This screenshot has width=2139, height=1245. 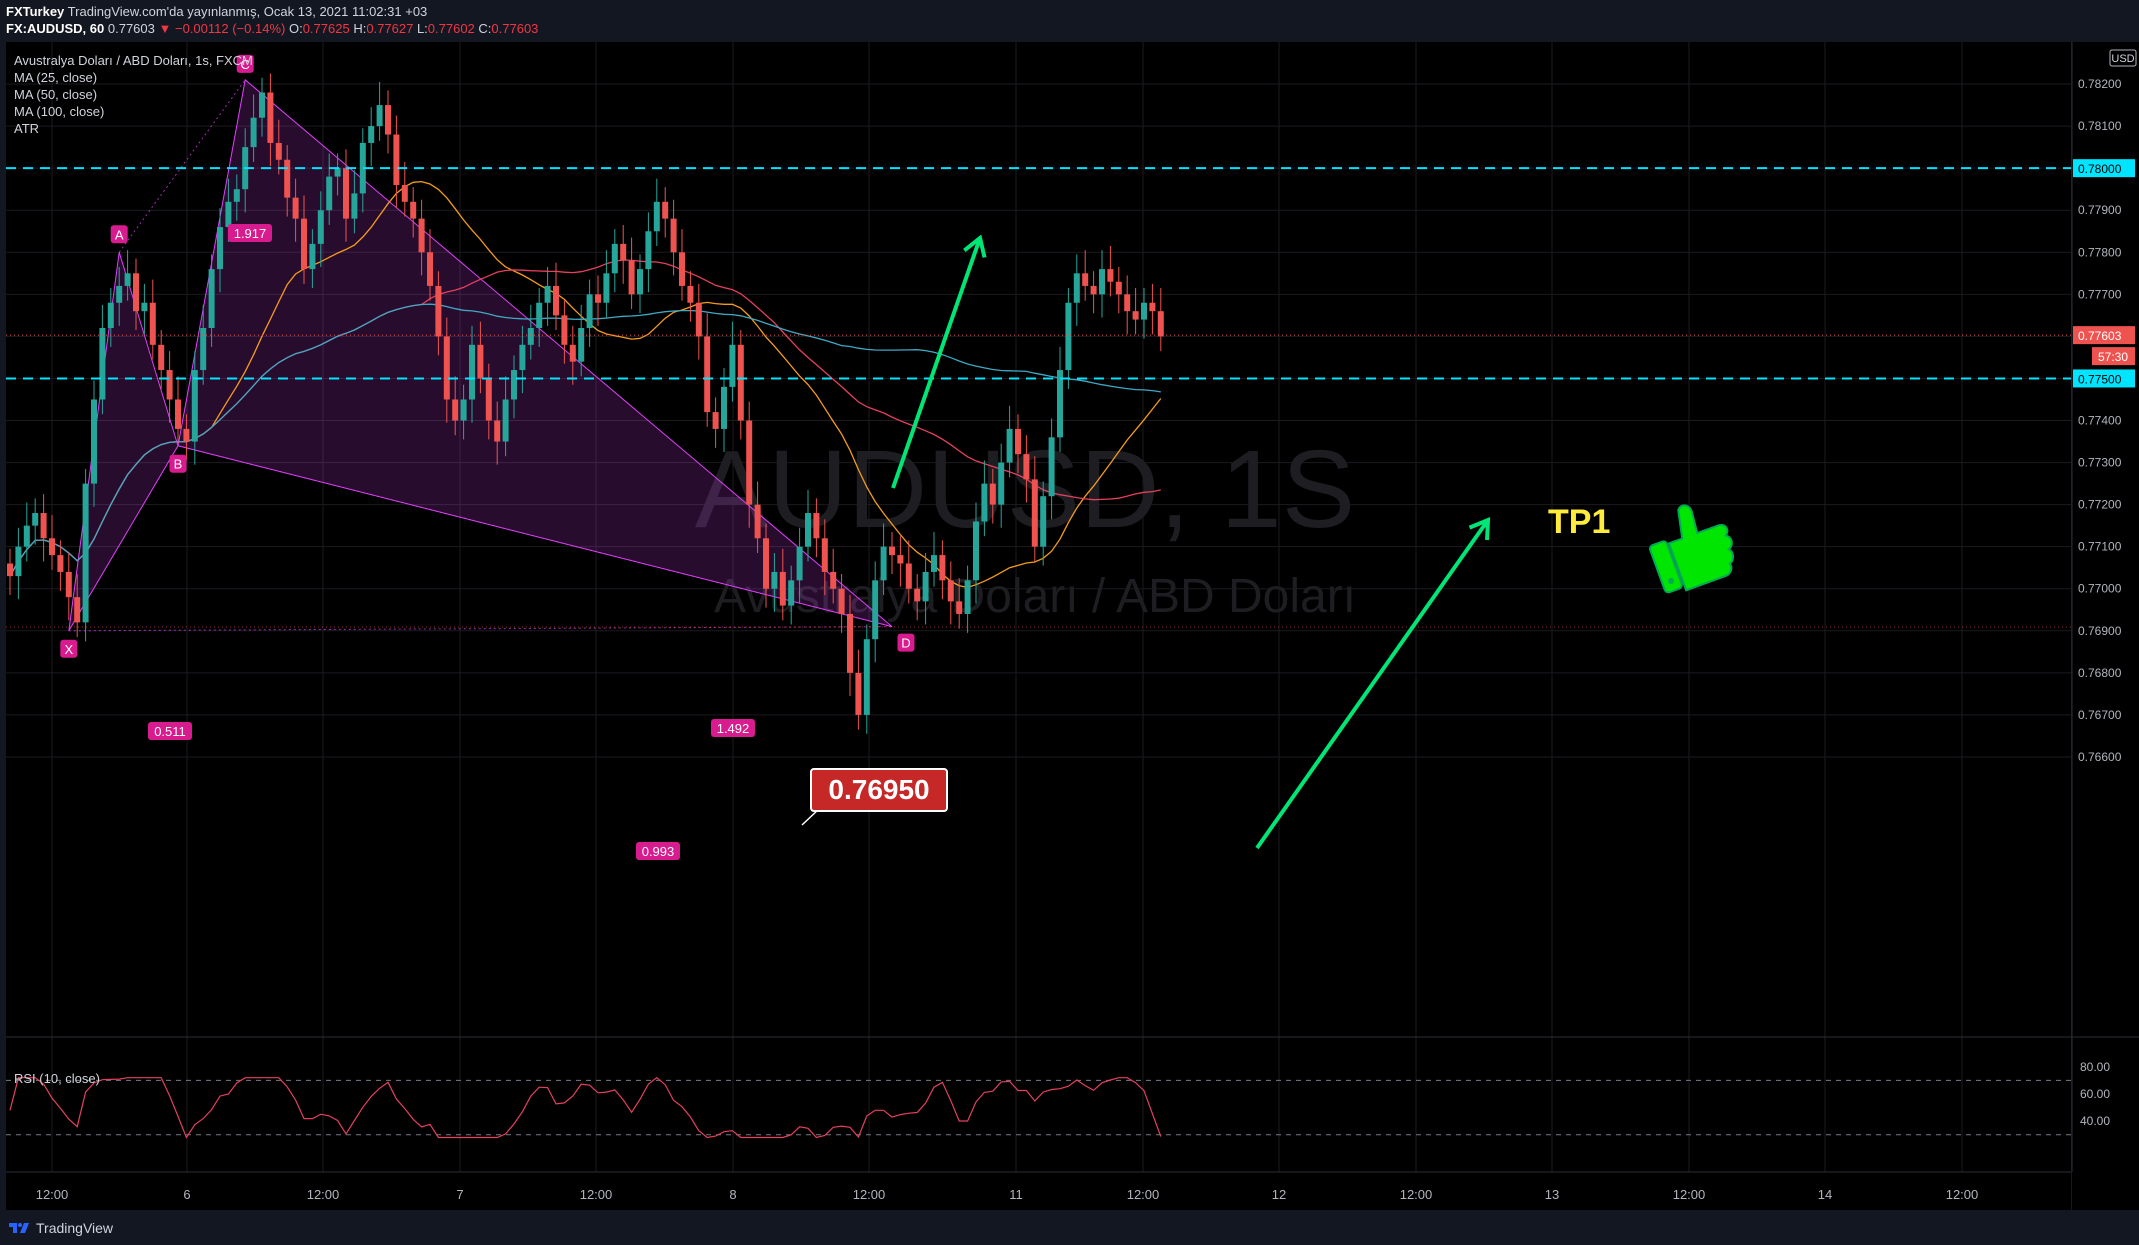 What do you see at coordinates (1373, 683) in the screenshot?
I see `second-up-arrow` at bounding box center [1373, 683].